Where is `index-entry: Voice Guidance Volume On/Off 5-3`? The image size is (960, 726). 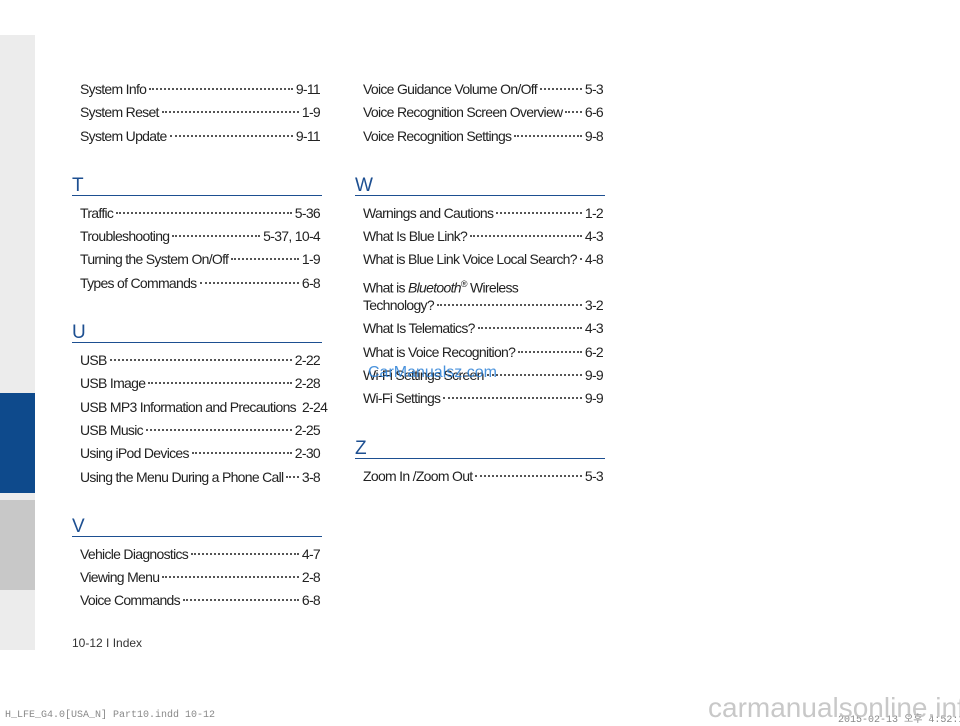
index-entry: Voice Guidance Volume On/Off 5-3 is located at coordinates (483, 89).